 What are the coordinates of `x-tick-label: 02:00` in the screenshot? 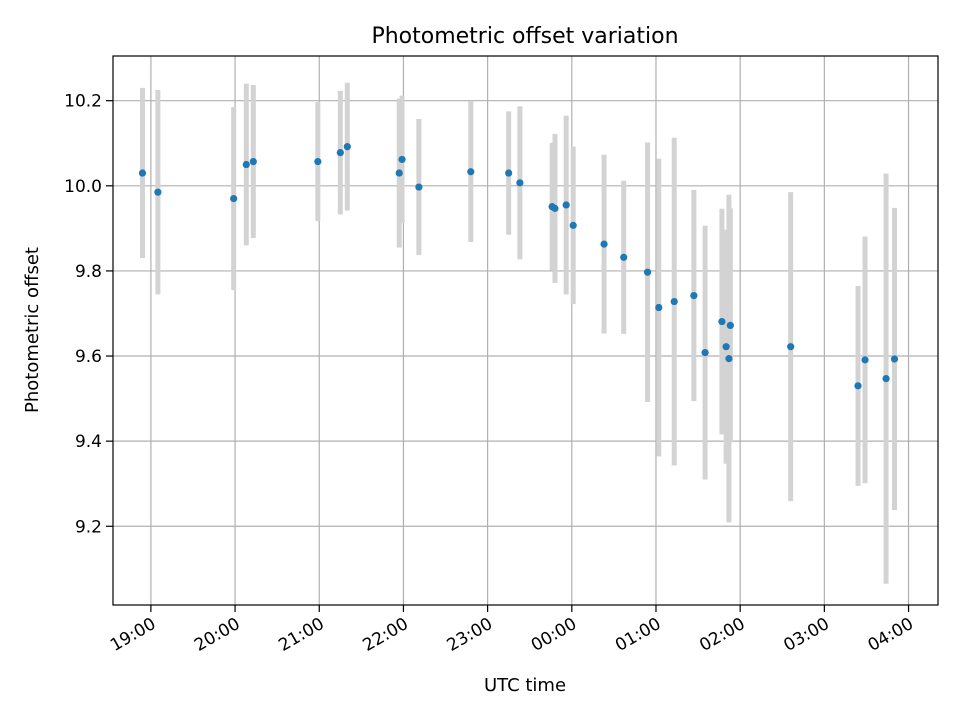 It's located at (722, 635).